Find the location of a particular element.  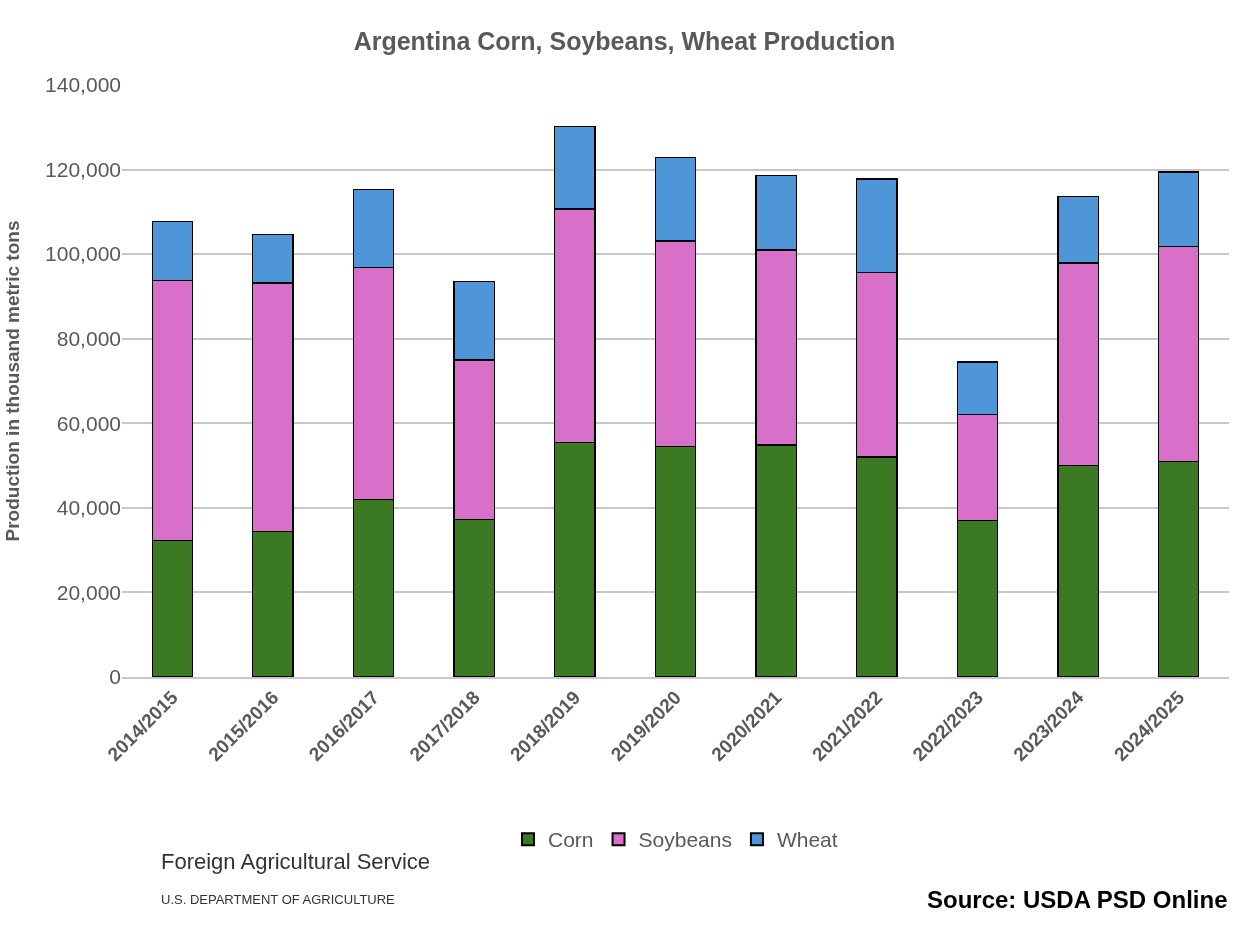

y-axis-title: Production in thousand metric tons is located at coordinates (12, 381).